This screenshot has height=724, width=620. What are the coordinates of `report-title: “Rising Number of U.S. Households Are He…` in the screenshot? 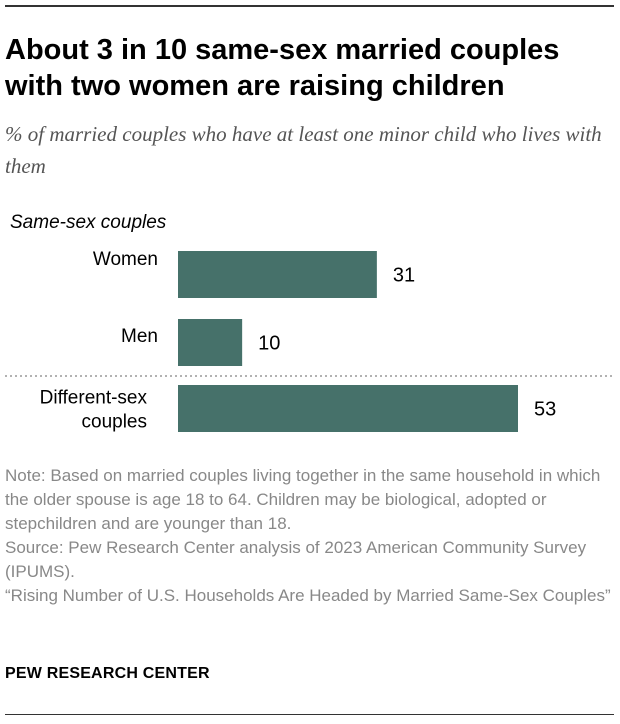 It's located at (308, 595).